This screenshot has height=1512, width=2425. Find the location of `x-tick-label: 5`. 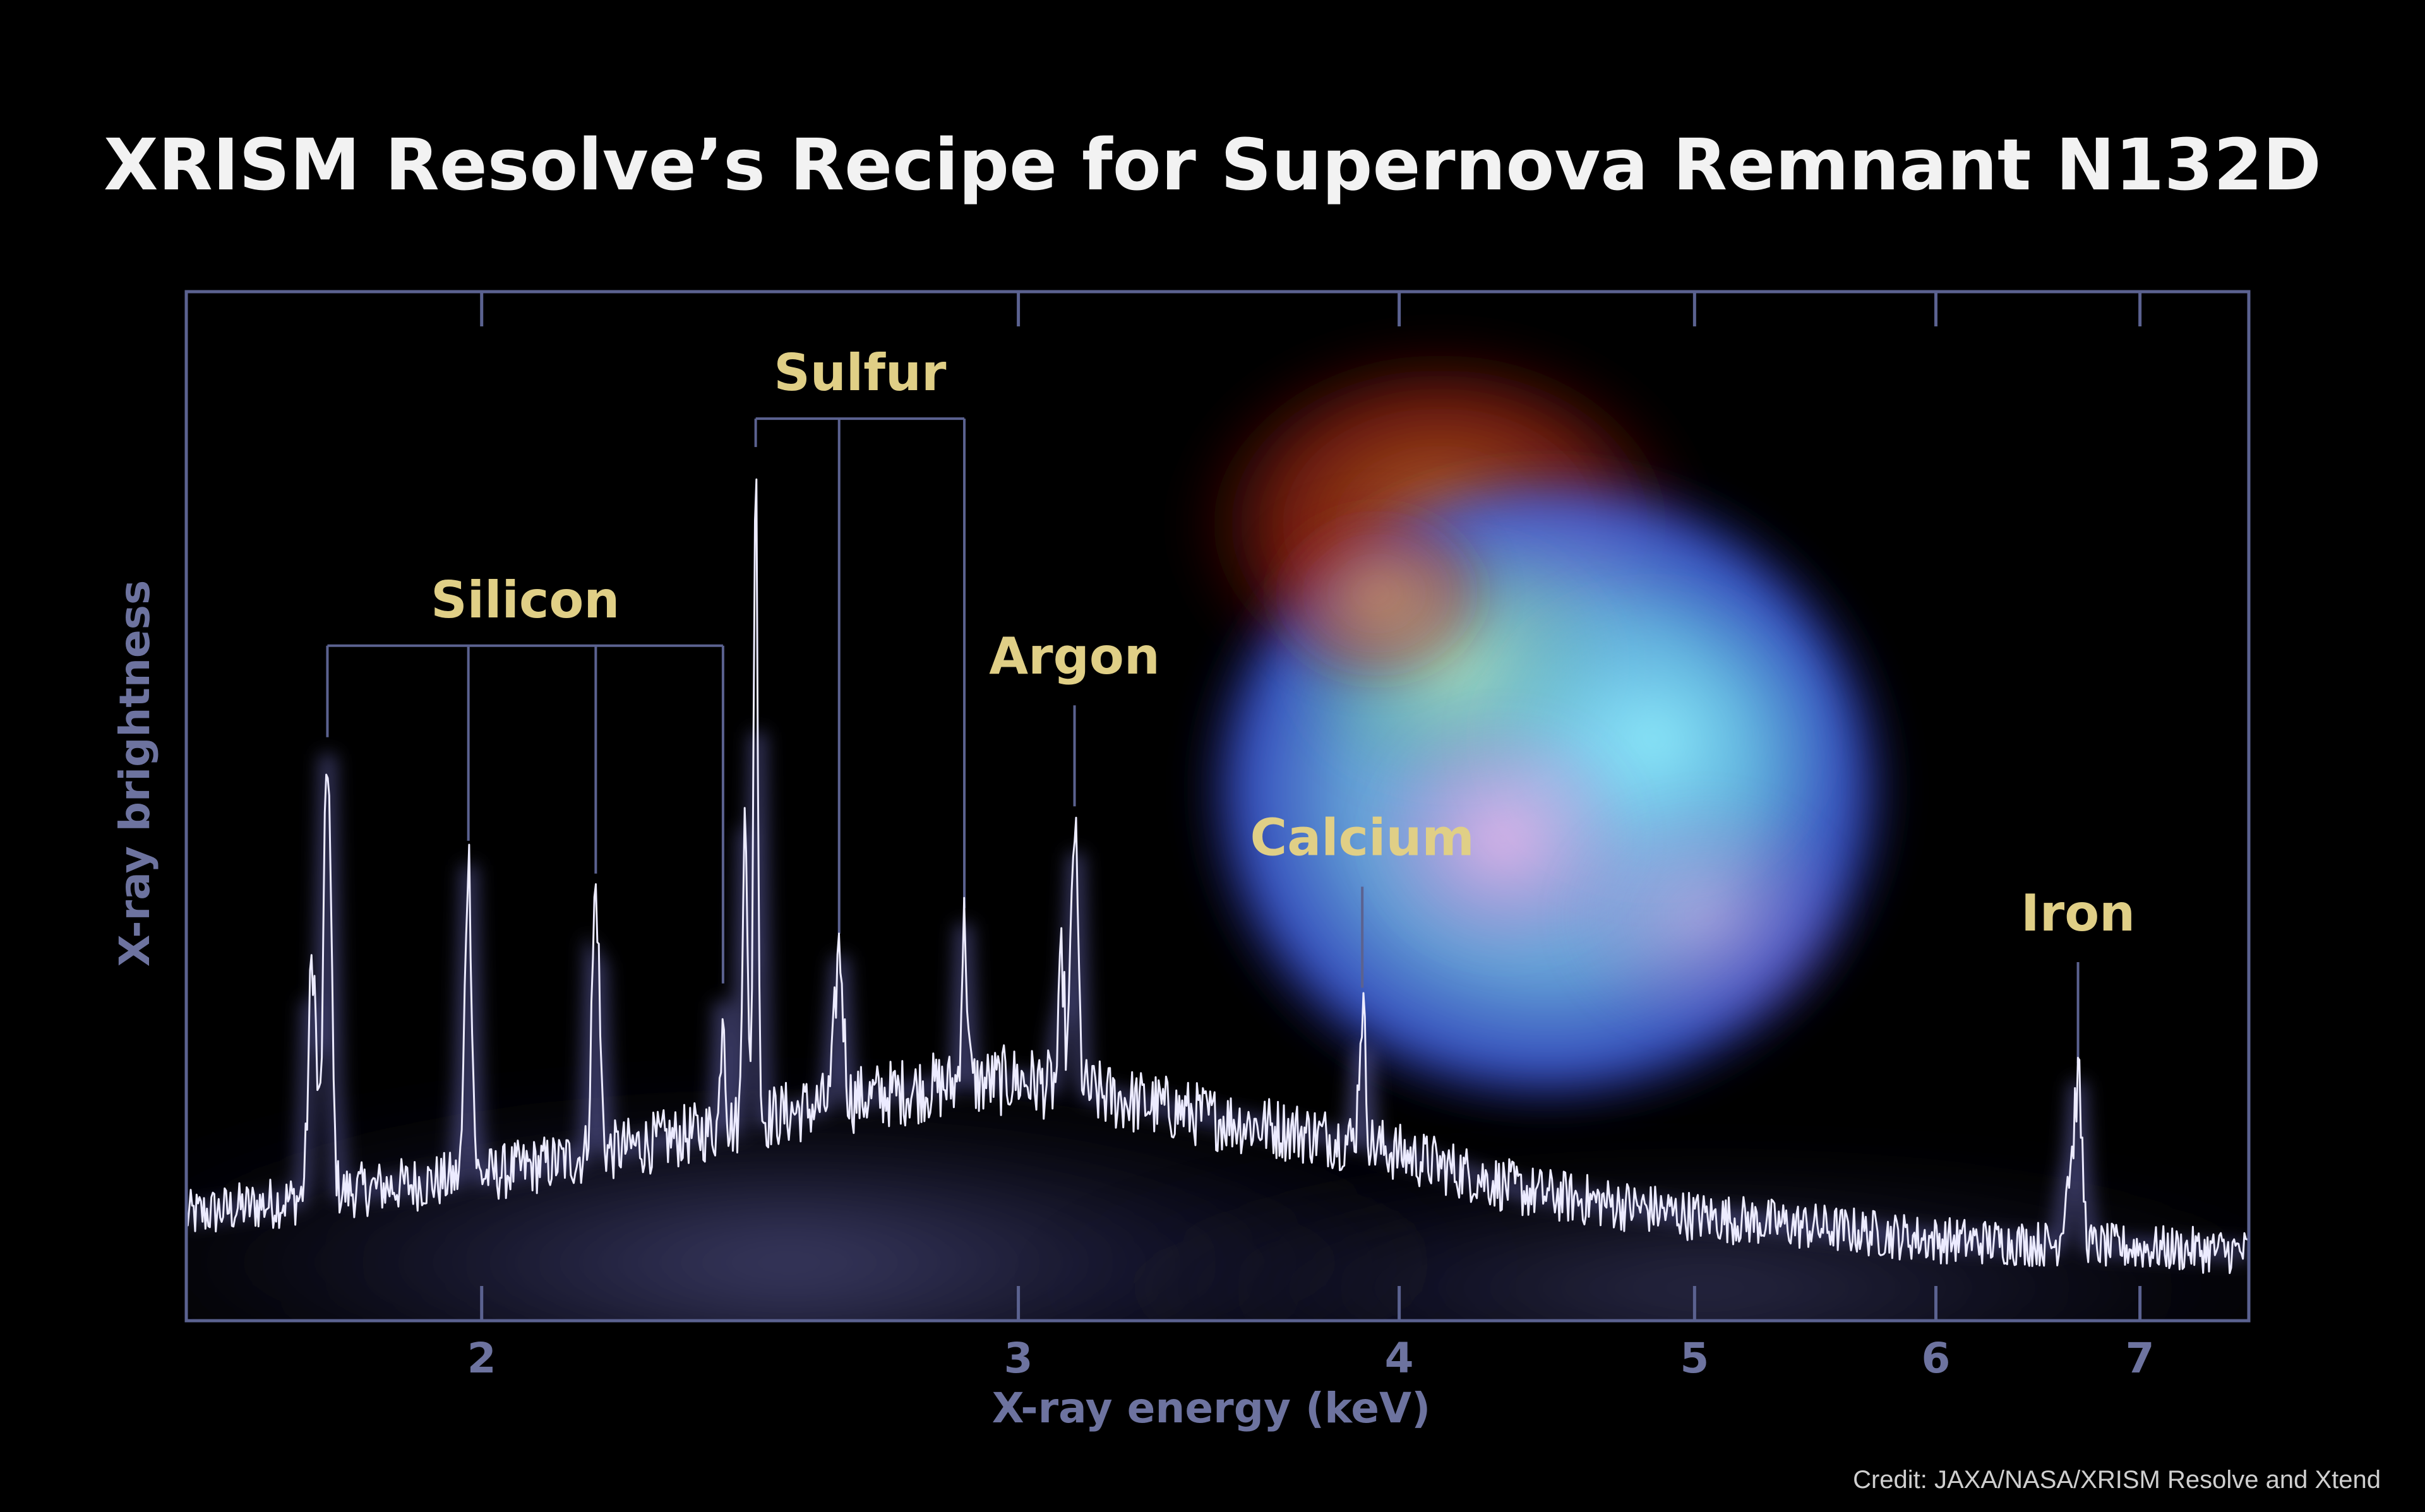

x-tick-label: 5 is located at coordinates (1694, 1358).